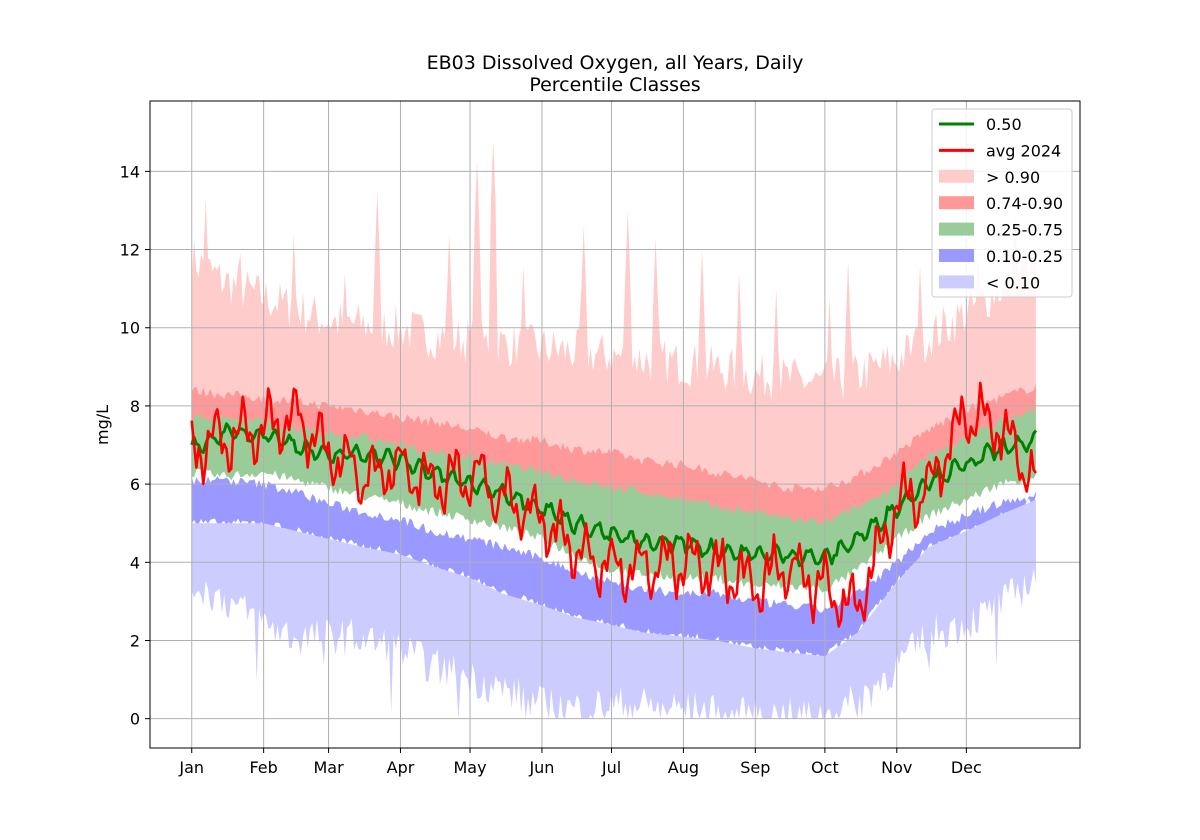  I want to click on y-tick-label: 14, so click(130, 171).